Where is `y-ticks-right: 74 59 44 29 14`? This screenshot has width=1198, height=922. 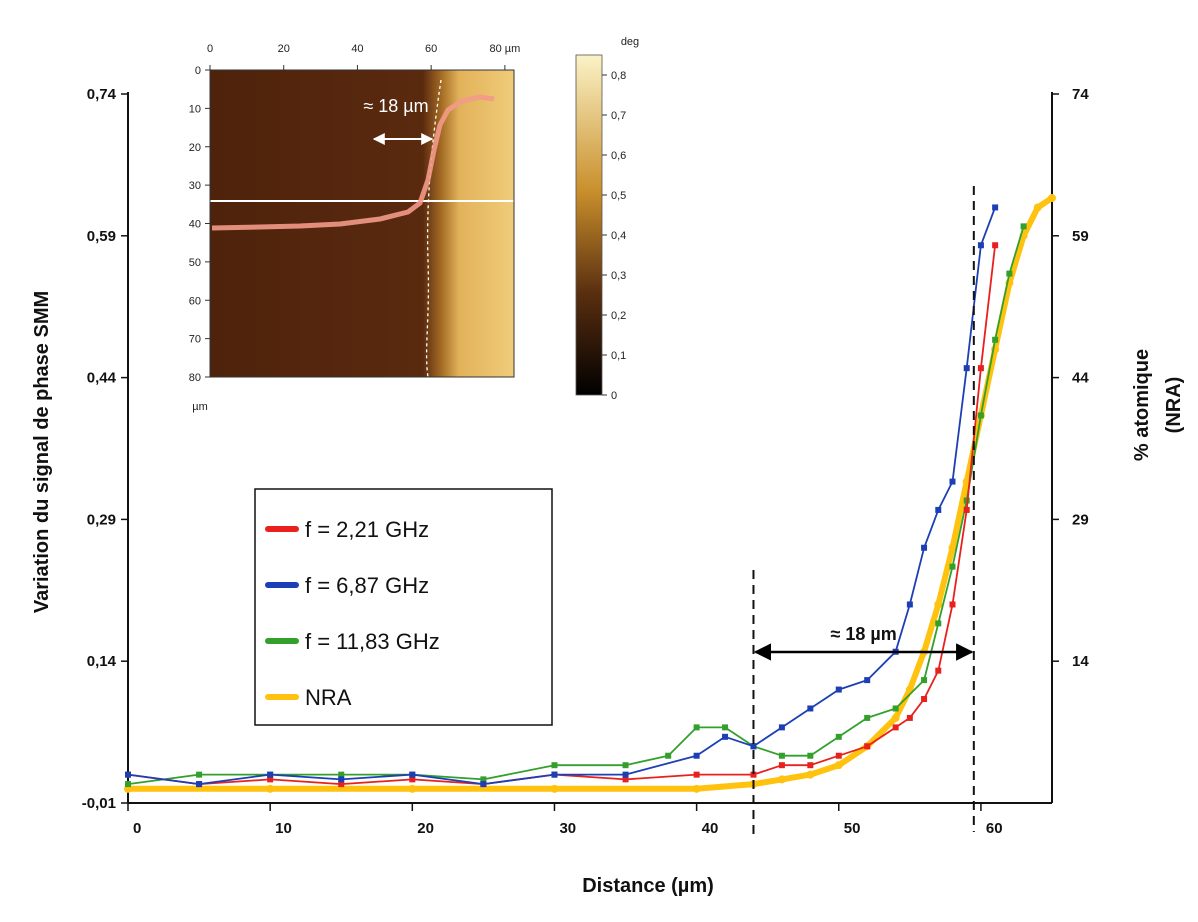 y-ticks-right: 74 59 44 29 14 is located at coordinates (1070, 378).